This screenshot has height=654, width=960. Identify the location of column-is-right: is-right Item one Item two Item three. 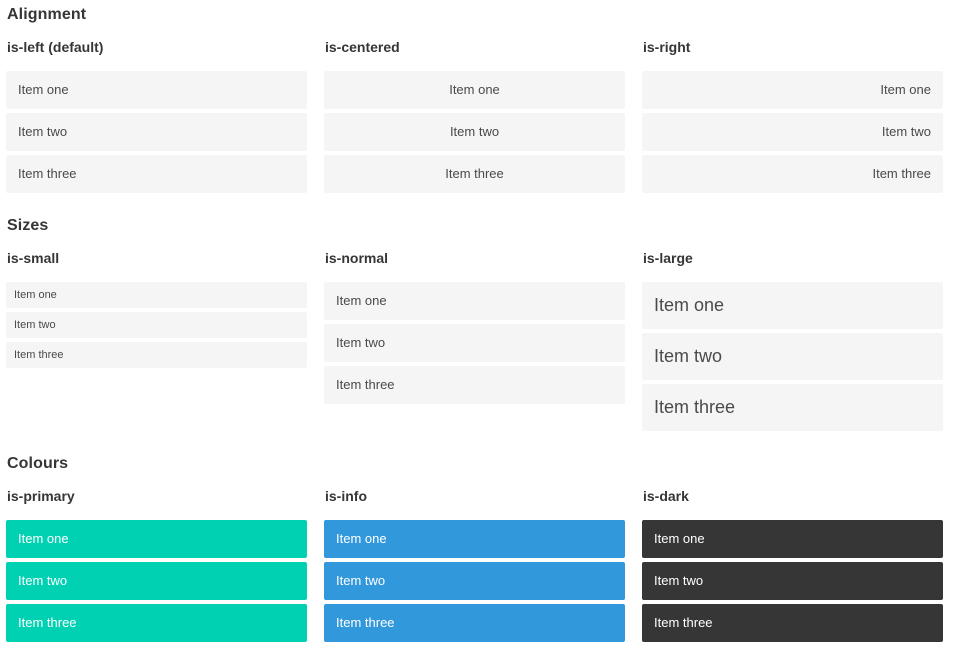
(792, 116).